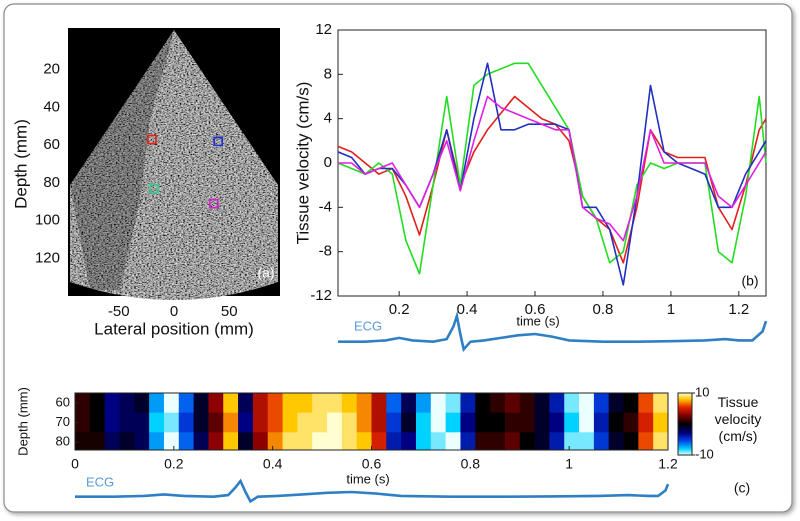  What do you see at coordinates (321, 295) in the screenshot?
I see `y-tick-label: -12` at bounding box center [321, 295].